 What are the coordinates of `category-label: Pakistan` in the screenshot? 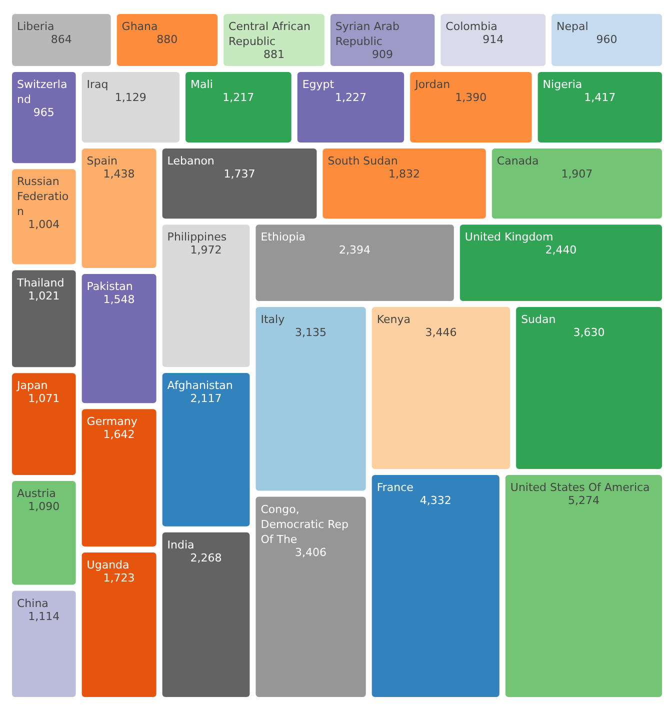 It's located at (109, 287).